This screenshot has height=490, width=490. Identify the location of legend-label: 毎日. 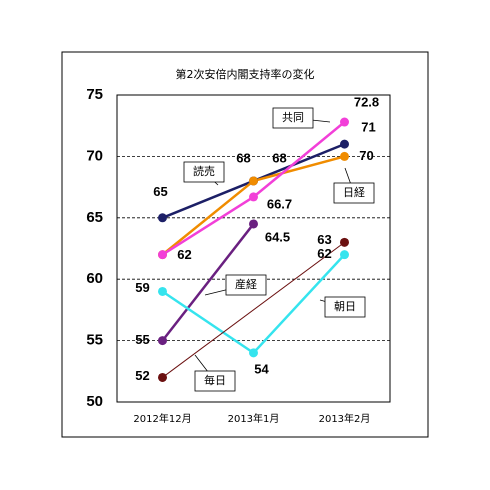
(215, 380).